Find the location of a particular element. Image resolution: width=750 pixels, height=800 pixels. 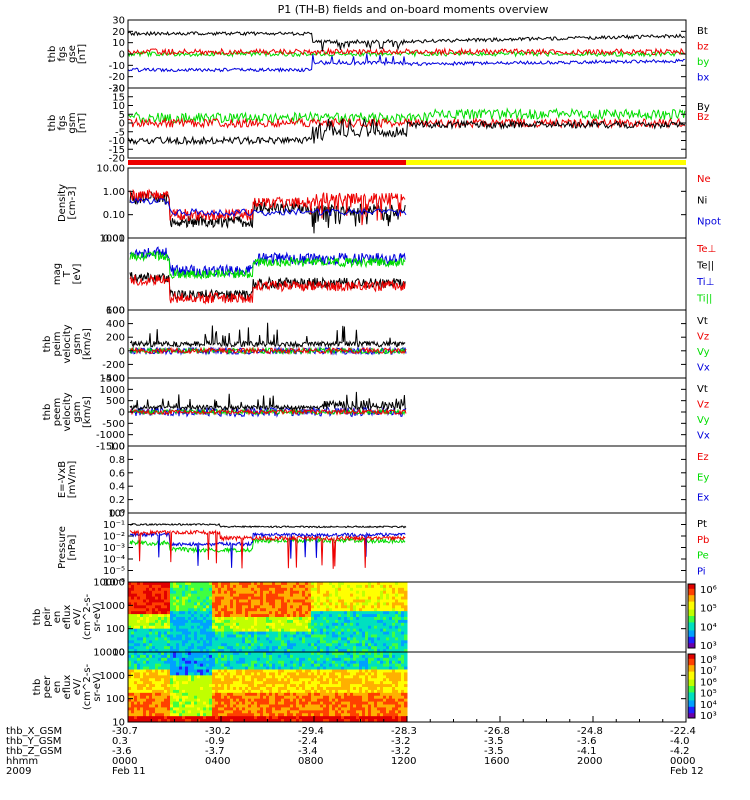

panel-frame is located at coordinates (407, 479).